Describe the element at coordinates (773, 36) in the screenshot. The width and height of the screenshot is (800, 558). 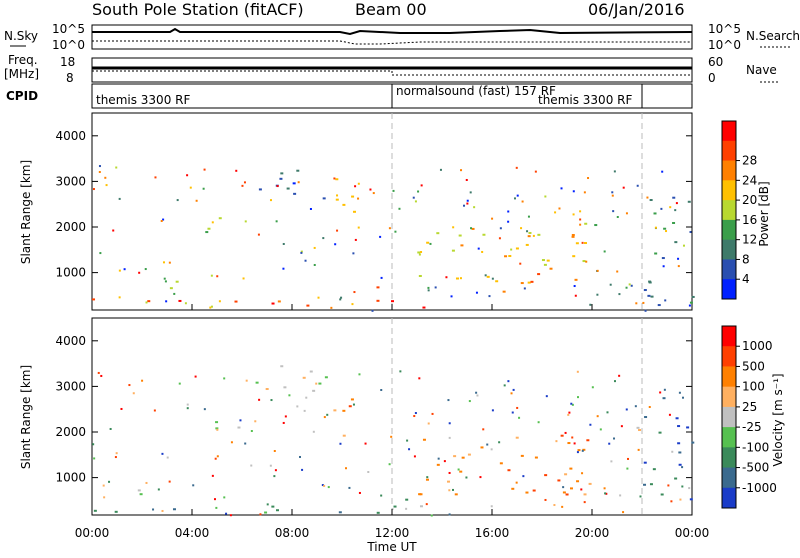
I see `nsearch-label: N.Search` at that location.